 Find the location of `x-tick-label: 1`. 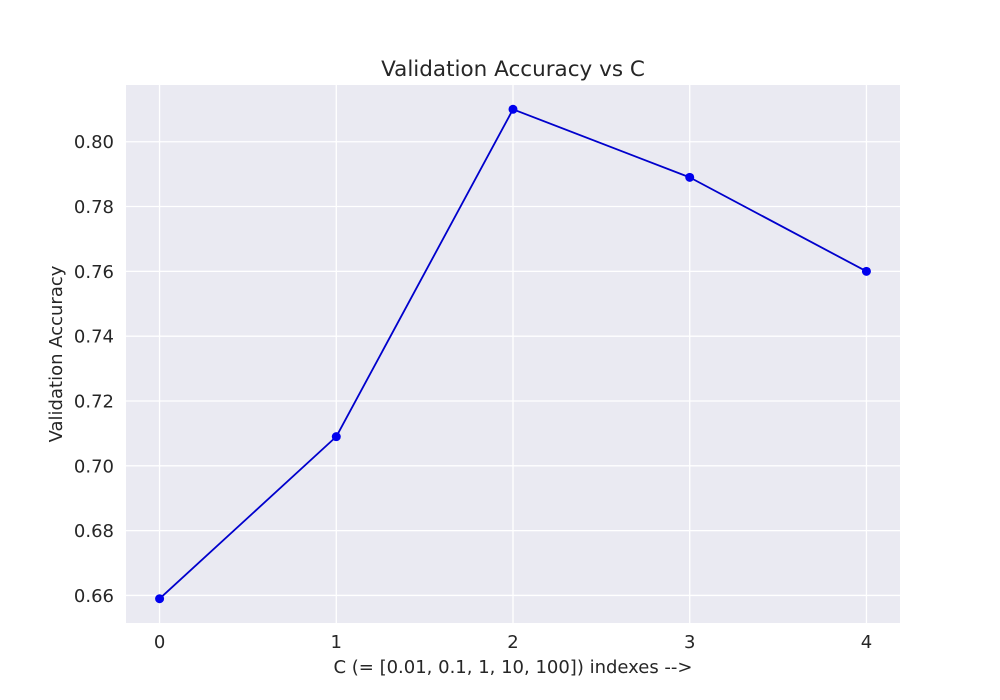

x-tick-label: 1 is located at coordinates (336, 642).